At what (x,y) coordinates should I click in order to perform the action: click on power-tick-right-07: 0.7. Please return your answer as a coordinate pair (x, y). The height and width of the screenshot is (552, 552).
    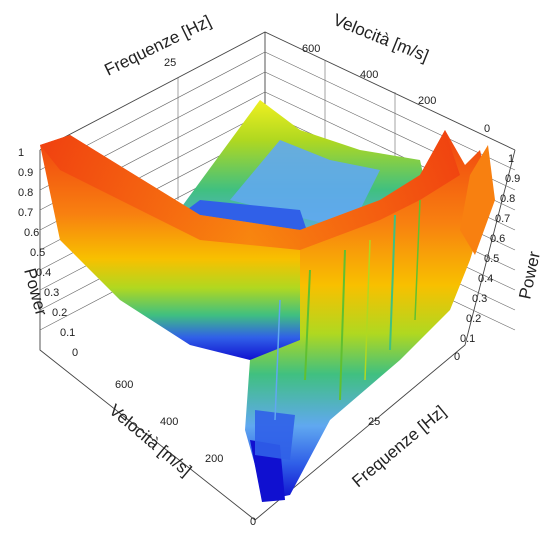
    Looking at the image, I should click on (502, 219).